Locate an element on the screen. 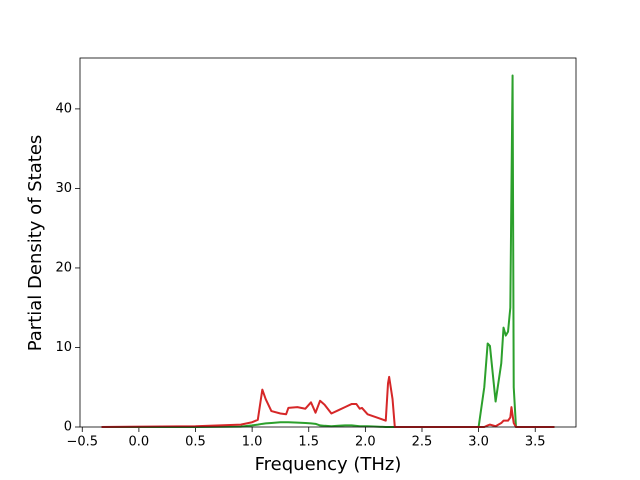 Image resolution: width=640 pixels, height=480 pixels. y-tick-label: 30 is located at coordinates (63, 188).